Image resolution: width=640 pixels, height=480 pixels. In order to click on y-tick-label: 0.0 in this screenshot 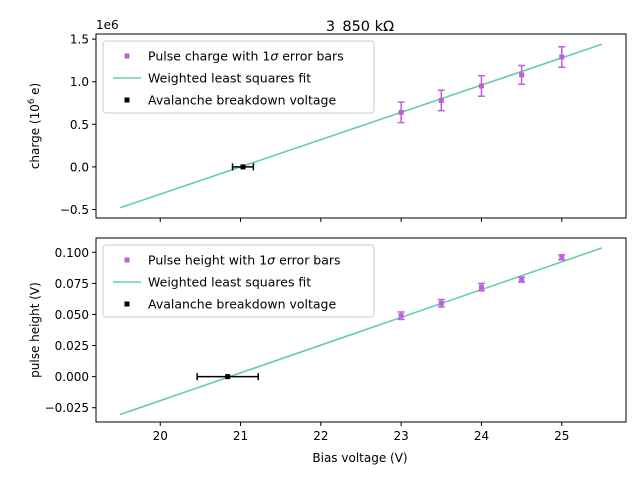, I will do `click(79, 167)`.